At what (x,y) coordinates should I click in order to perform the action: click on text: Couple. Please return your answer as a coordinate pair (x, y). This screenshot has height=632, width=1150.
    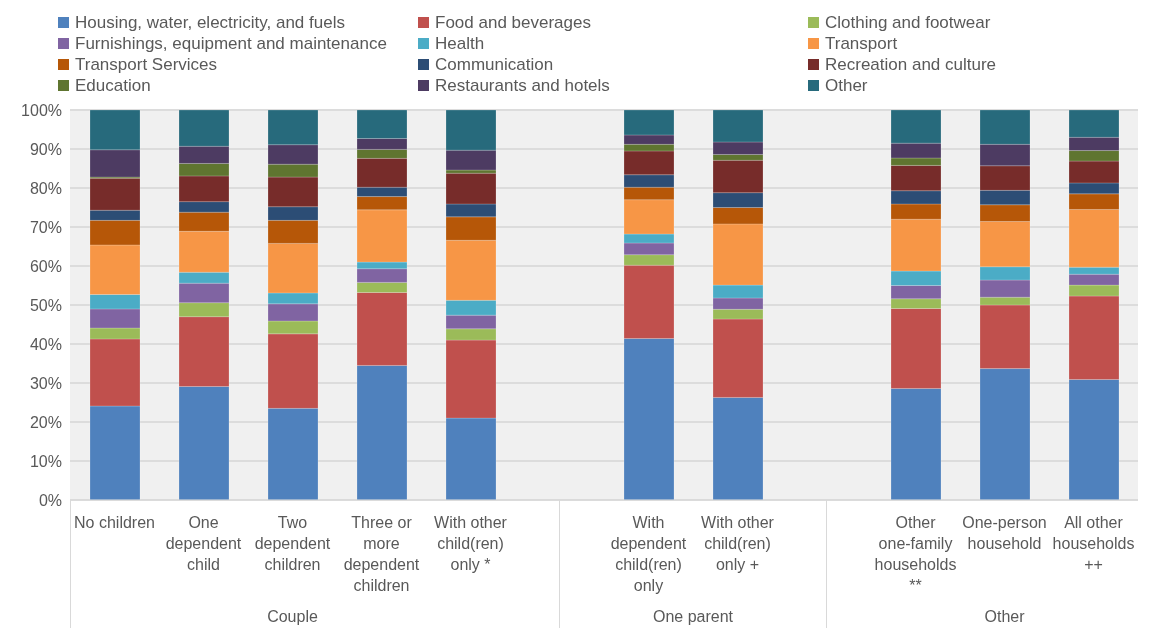
    Looking at the image, I should click on (292, 617).